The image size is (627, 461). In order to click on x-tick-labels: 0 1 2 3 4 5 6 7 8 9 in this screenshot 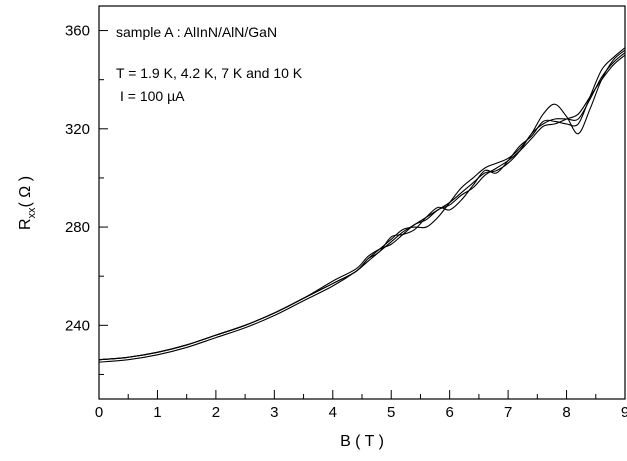, I will do `click(361, 412)`.